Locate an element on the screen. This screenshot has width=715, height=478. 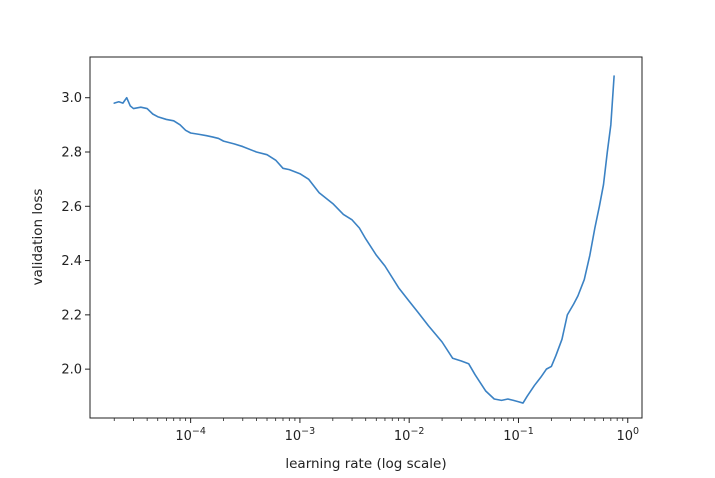
y-axis-ticks: 2.0 2.2 2.4 2.6 2.8 3.0 is located at coordinates (75, 234).